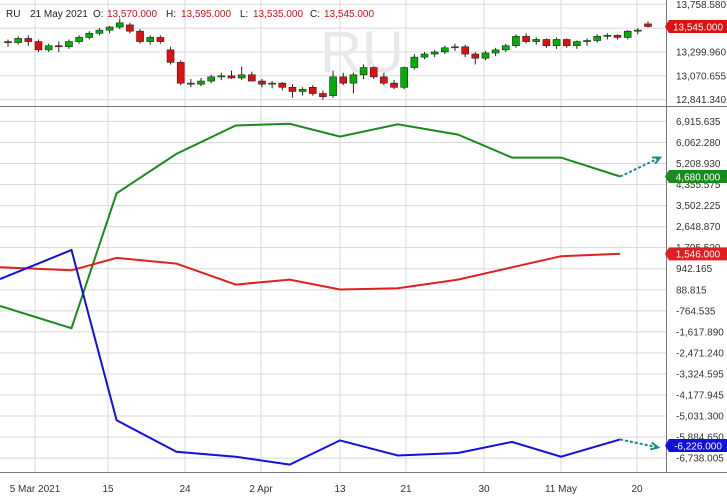 Image resolution: width=727 pixels, height=498 pixels. What do you see at coordinates (340, 489) in the screenshot?
I see `time-tick-label: 13` at bounding box center [340, 489].